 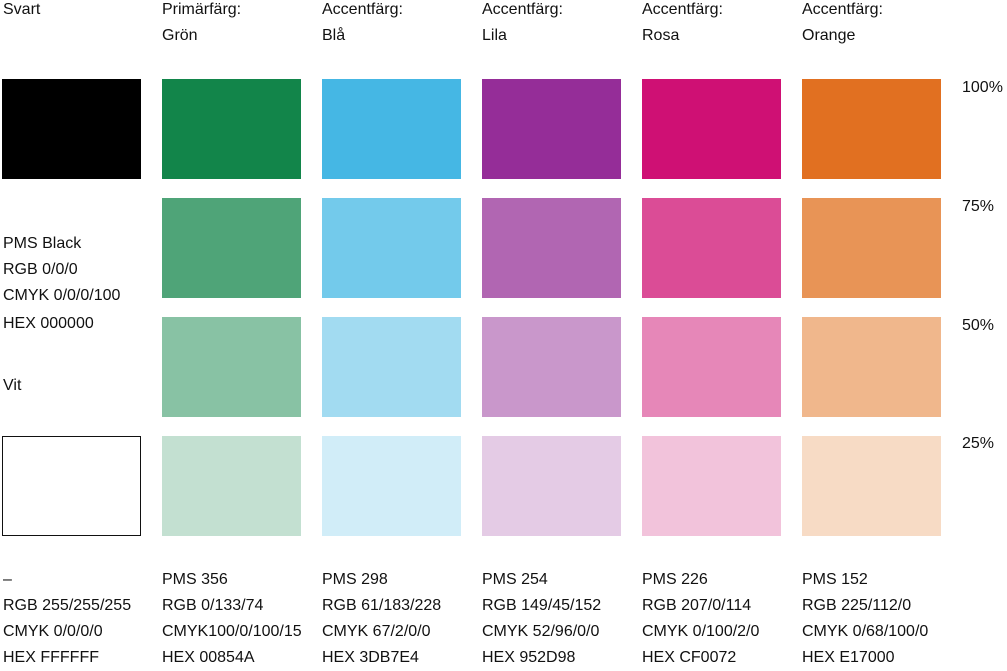 What do you see at coordinates (978, 206) in the screenshot?
I see `percentage-label-75: 75%` at bounding box center [978, 206].